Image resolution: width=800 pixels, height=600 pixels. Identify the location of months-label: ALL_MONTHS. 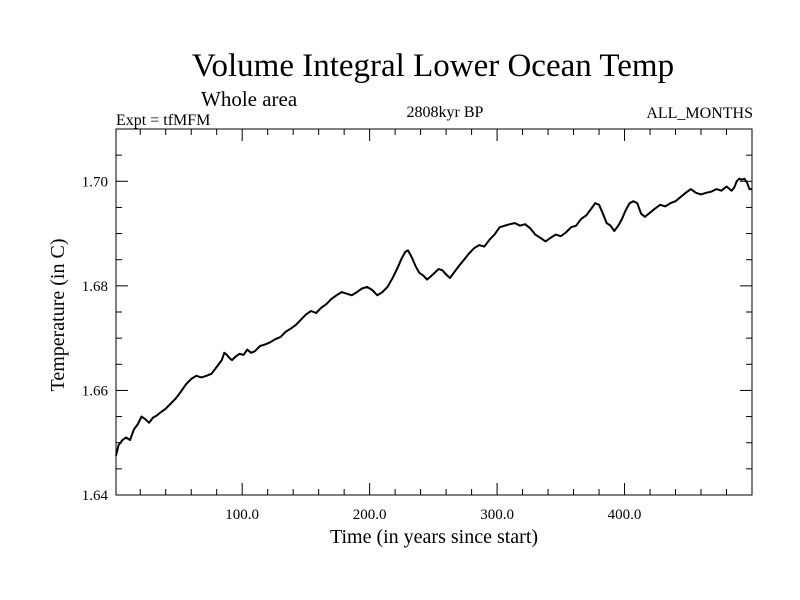
(699, 113).